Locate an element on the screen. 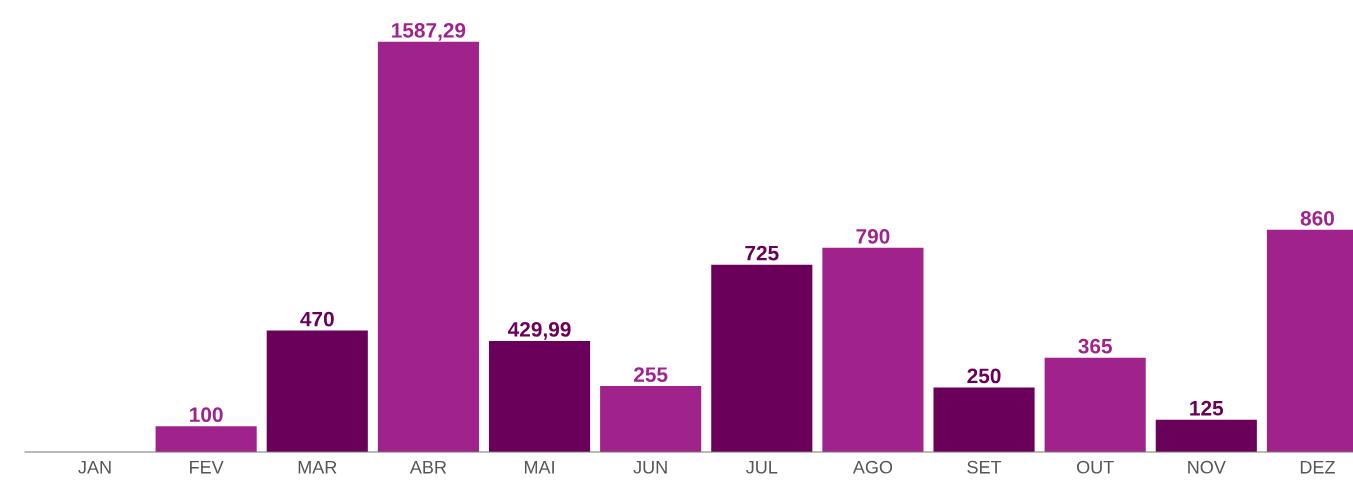 The image size is (1353, 491). x-tick-label: JUN is located at coordinates (650, 467).